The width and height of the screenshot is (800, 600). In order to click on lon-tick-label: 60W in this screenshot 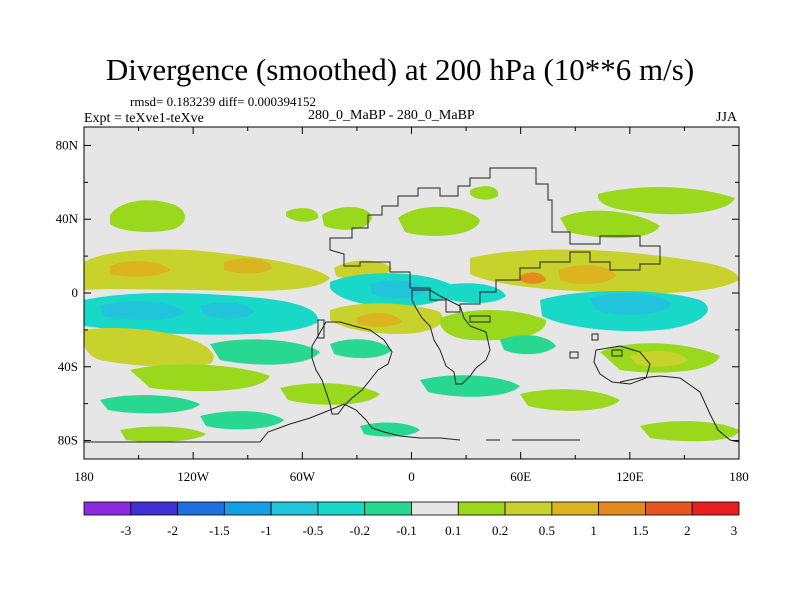, I will do `click(303, 476)`.